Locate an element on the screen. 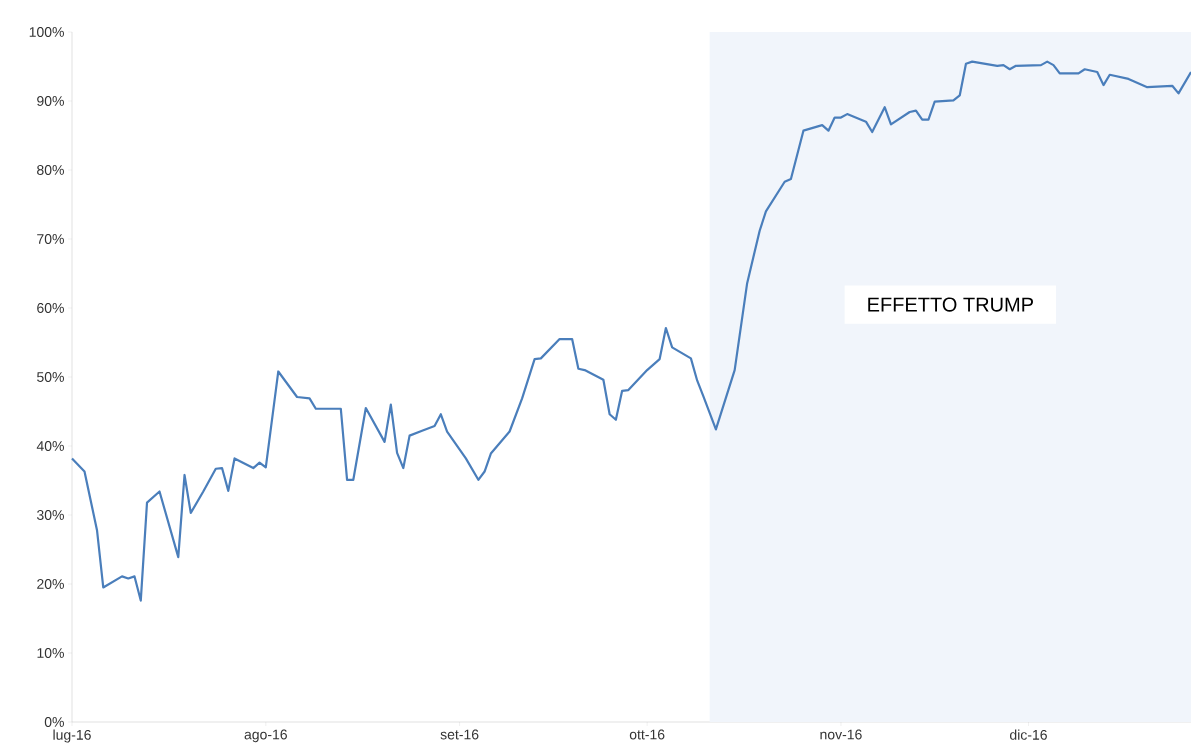 Image resolution: width=1191 pixels, height=754 pixels. y-tick-label: 90% is located at coordinates (50, 101).